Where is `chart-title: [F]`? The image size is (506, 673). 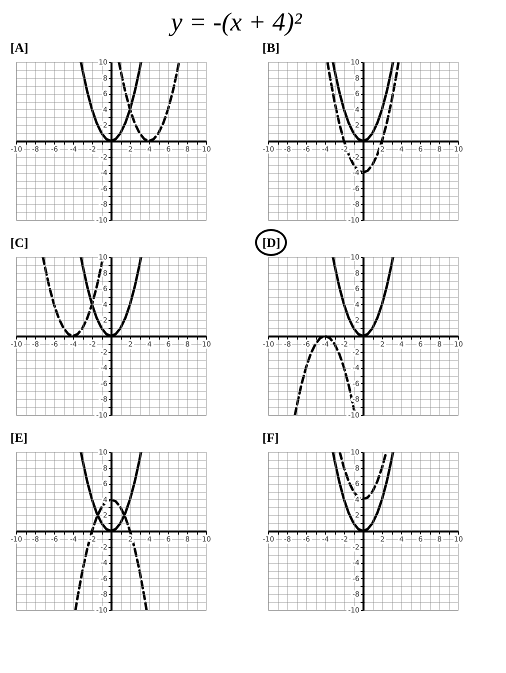 chart-title: [F] is located at coordinates (270, 437).